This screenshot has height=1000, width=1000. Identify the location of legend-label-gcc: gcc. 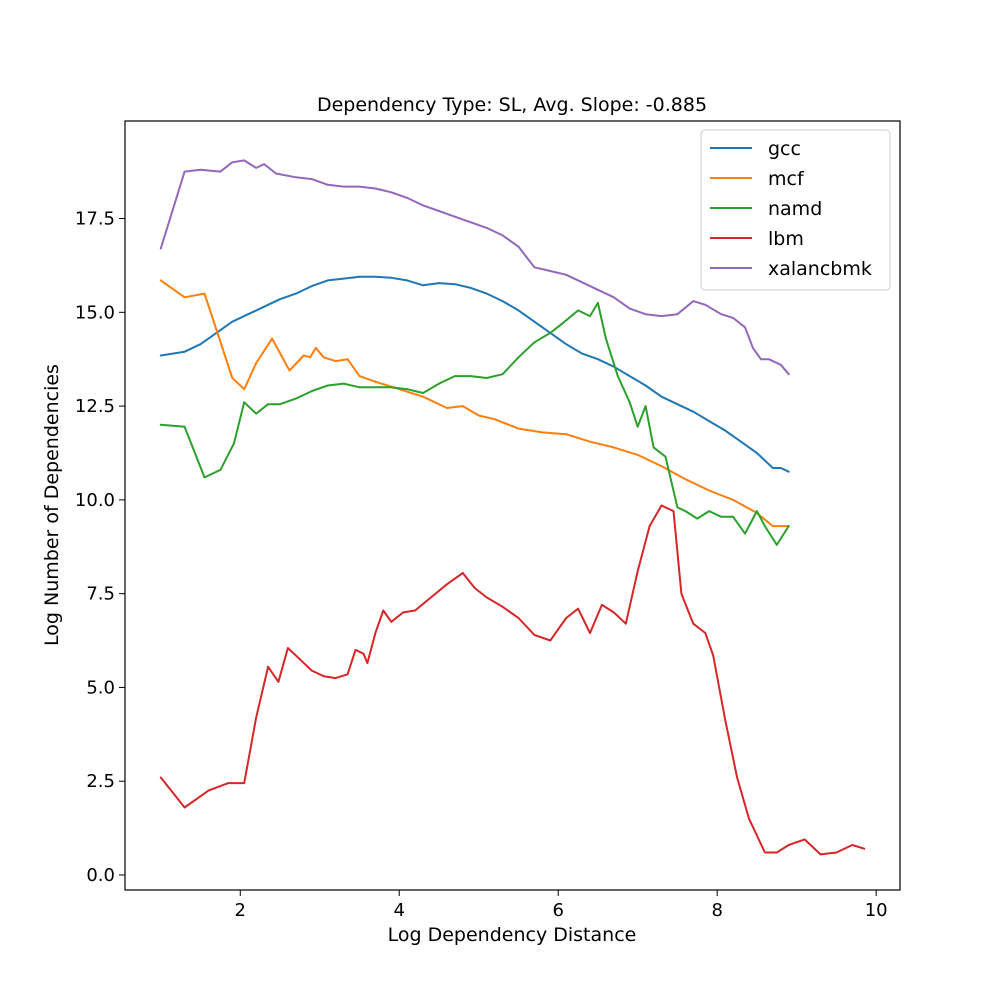
(784, 149).